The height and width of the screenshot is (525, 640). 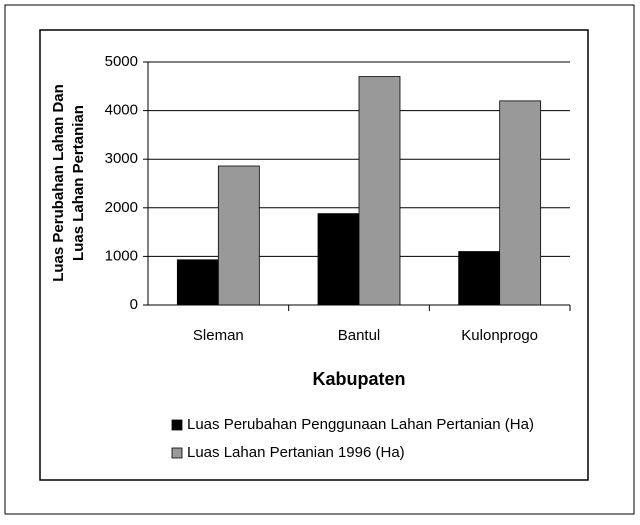 I want to click on legend-label: Luas Lahan Pertanian 1996 (Ha), so click(x=296, y=452).